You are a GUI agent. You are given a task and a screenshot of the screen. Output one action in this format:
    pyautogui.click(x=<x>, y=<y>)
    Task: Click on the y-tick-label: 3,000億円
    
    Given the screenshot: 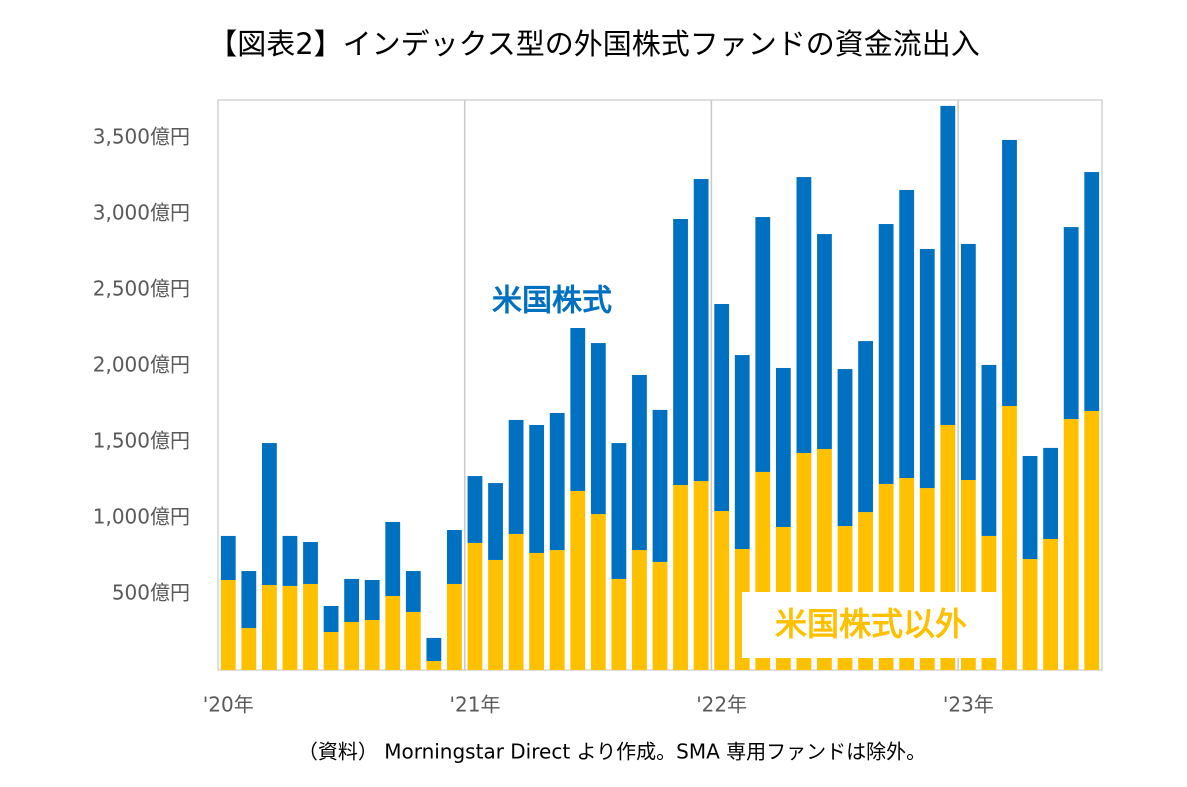 What is the action you would take?
    pyautogui.click(x=141, y=213)
    